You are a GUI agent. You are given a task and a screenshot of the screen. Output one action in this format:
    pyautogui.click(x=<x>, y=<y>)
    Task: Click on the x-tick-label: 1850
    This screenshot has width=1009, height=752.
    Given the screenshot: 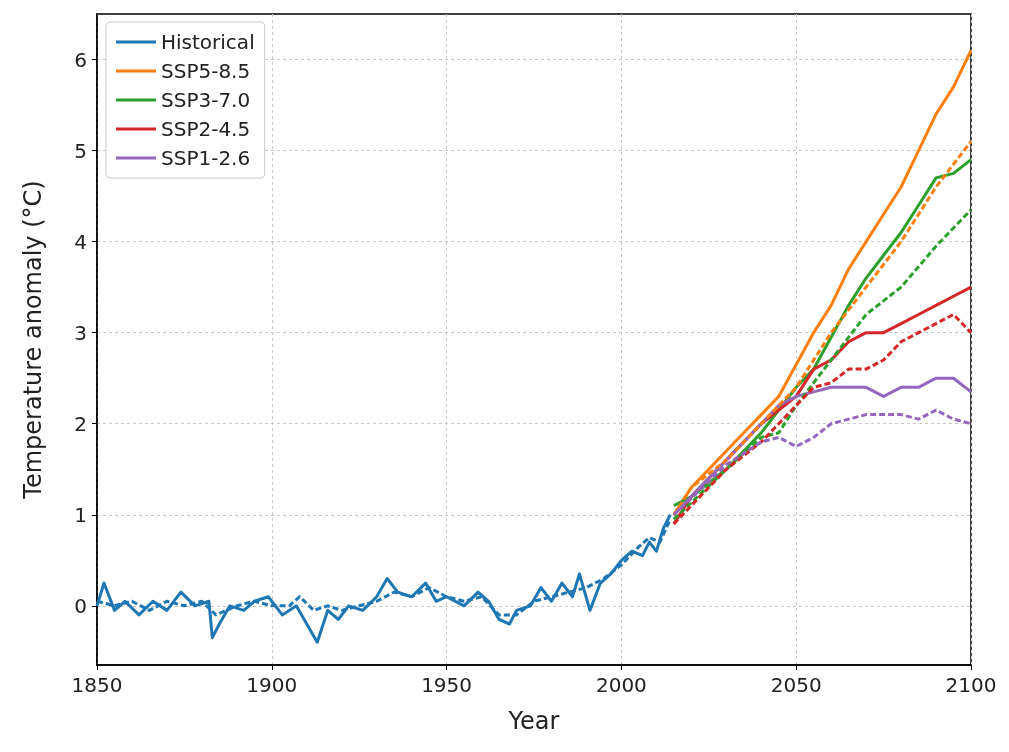 What is the action you would take?
    pyautogui.click(x=97, y=685)
    